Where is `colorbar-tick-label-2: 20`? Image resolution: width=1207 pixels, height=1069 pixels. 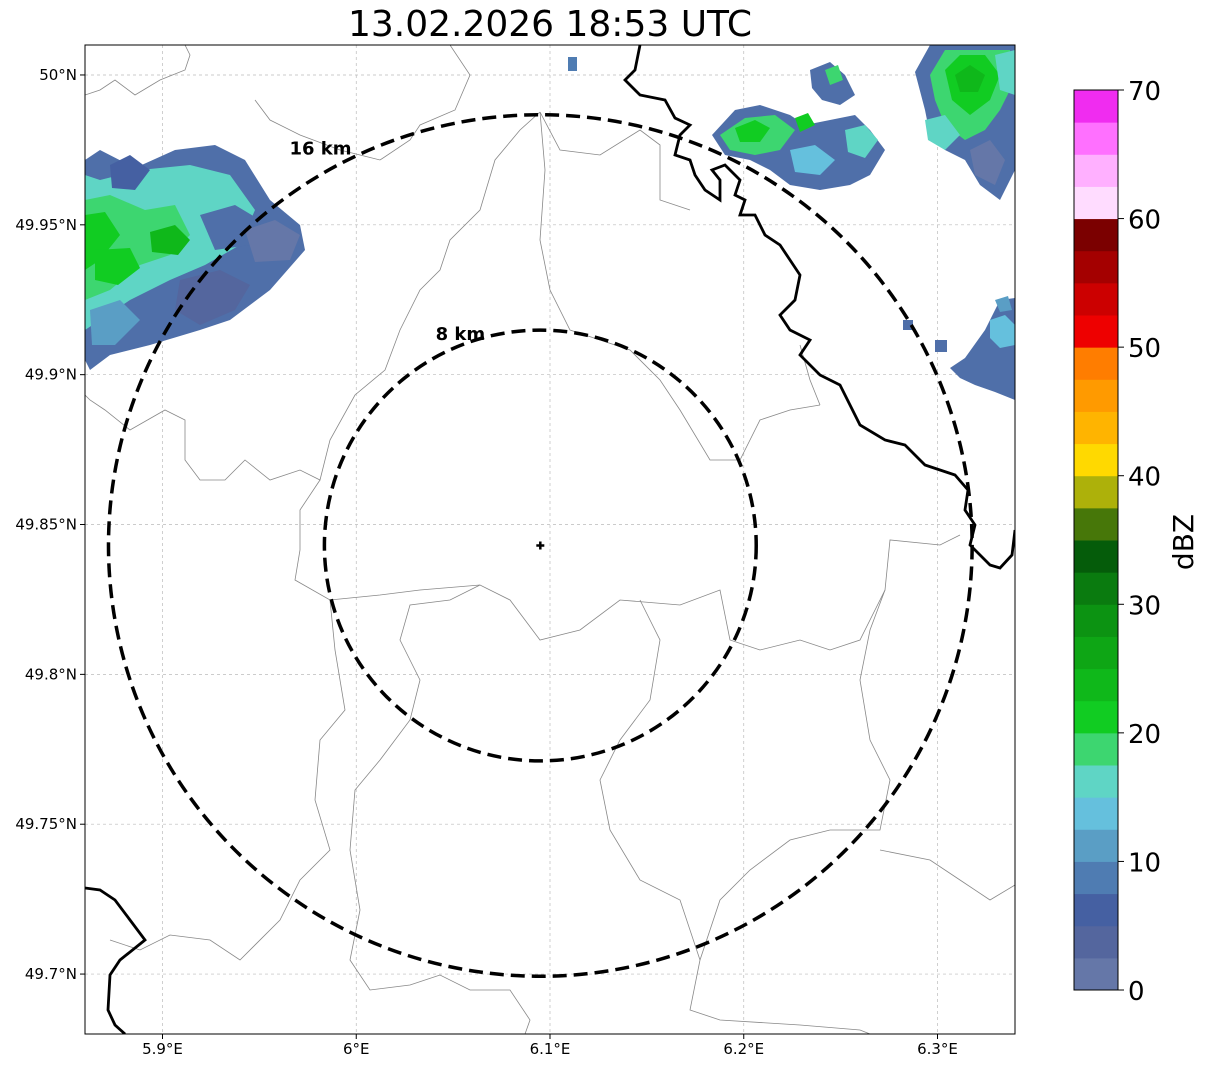 colorbar-tick-label-2: 20 is located at coordinates (1144, 735).